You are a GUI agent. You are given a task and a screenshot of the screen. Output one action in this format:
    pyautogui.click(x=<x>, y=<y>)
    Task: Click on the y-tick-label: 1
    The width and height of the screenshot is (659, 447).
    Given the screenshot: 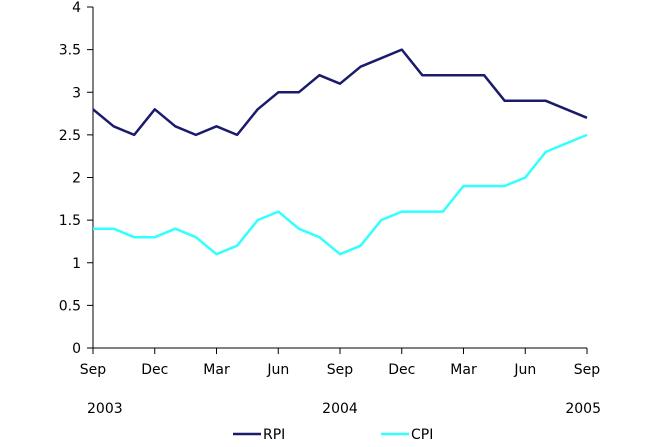 What is the action you would take?
    pyautogui.click(x=76, y=264)
    